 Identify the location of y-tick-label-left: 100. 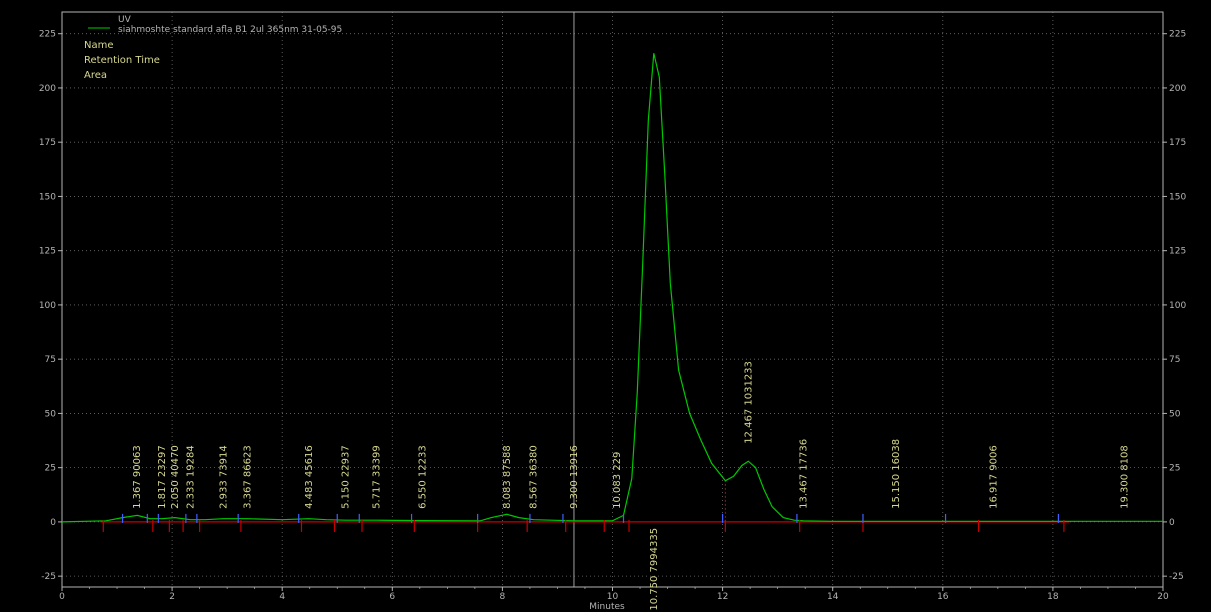
(47, 306).